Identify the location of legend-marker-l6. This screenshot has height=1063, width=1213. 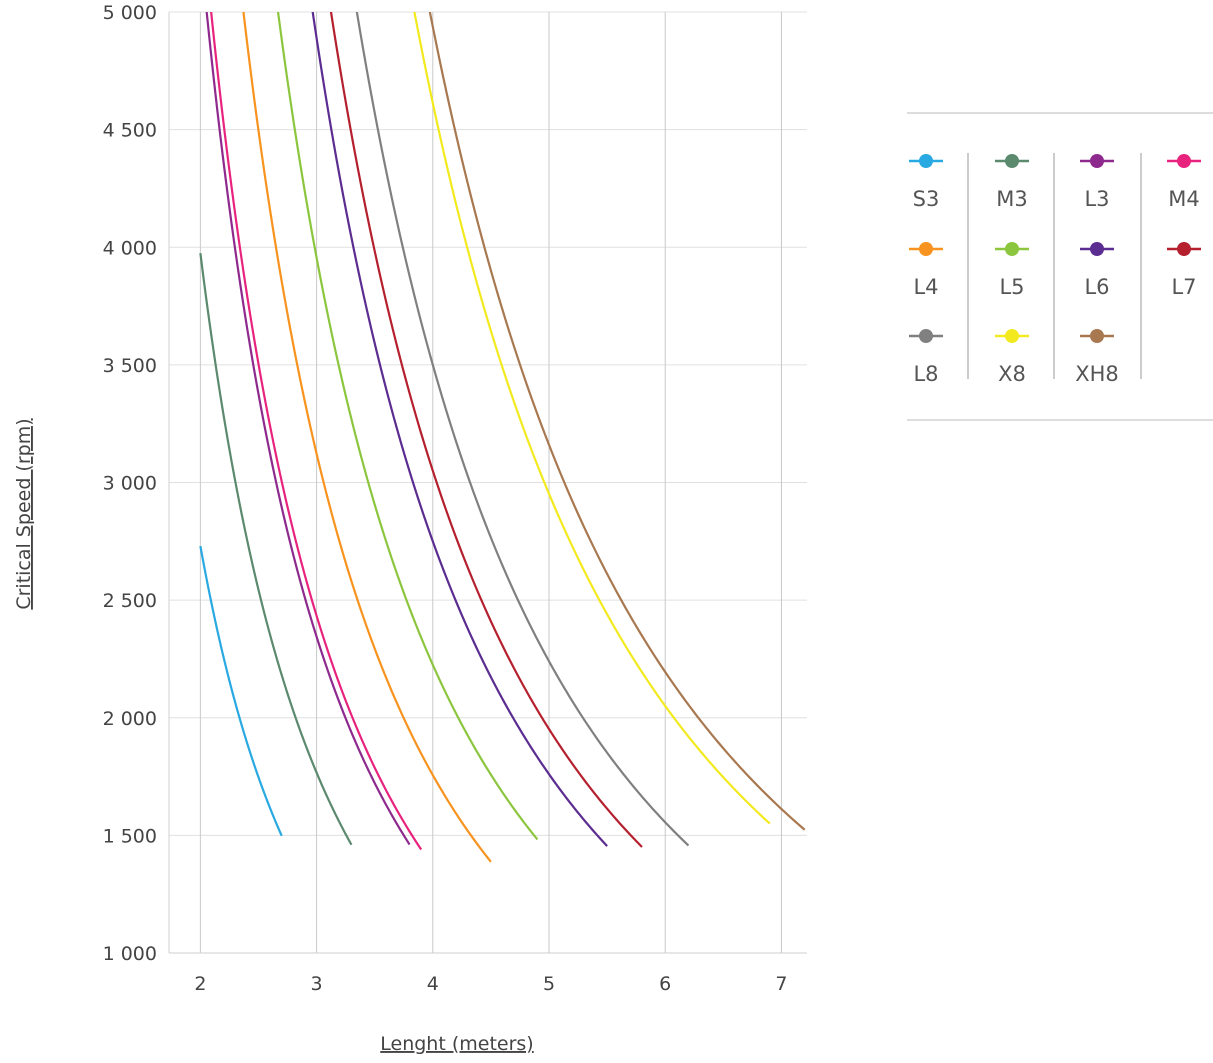
(1097, 249).